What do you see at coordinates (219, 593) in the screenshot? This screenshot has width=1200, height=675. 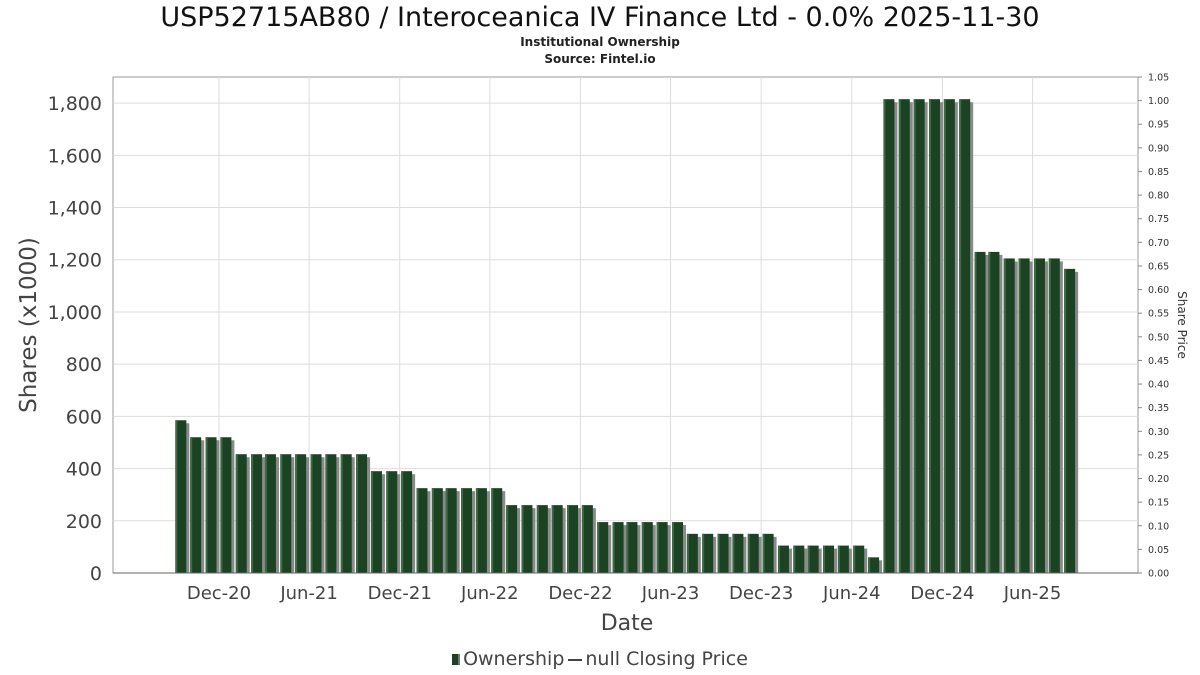 I see `x-tick-label: Dec-20` at bounding box center [219, 593].